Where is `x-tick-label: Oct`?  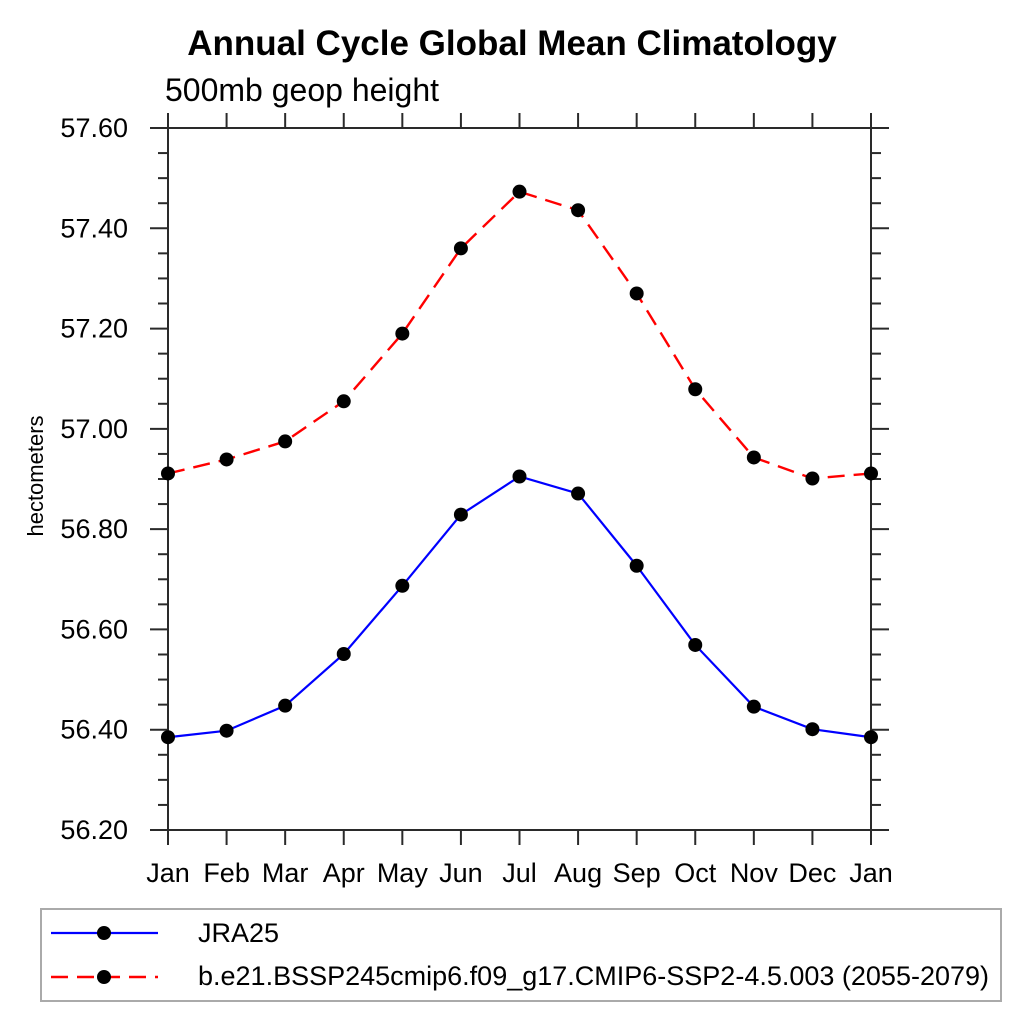
x-tick-label: Oct is located at coordinates (695, 873).